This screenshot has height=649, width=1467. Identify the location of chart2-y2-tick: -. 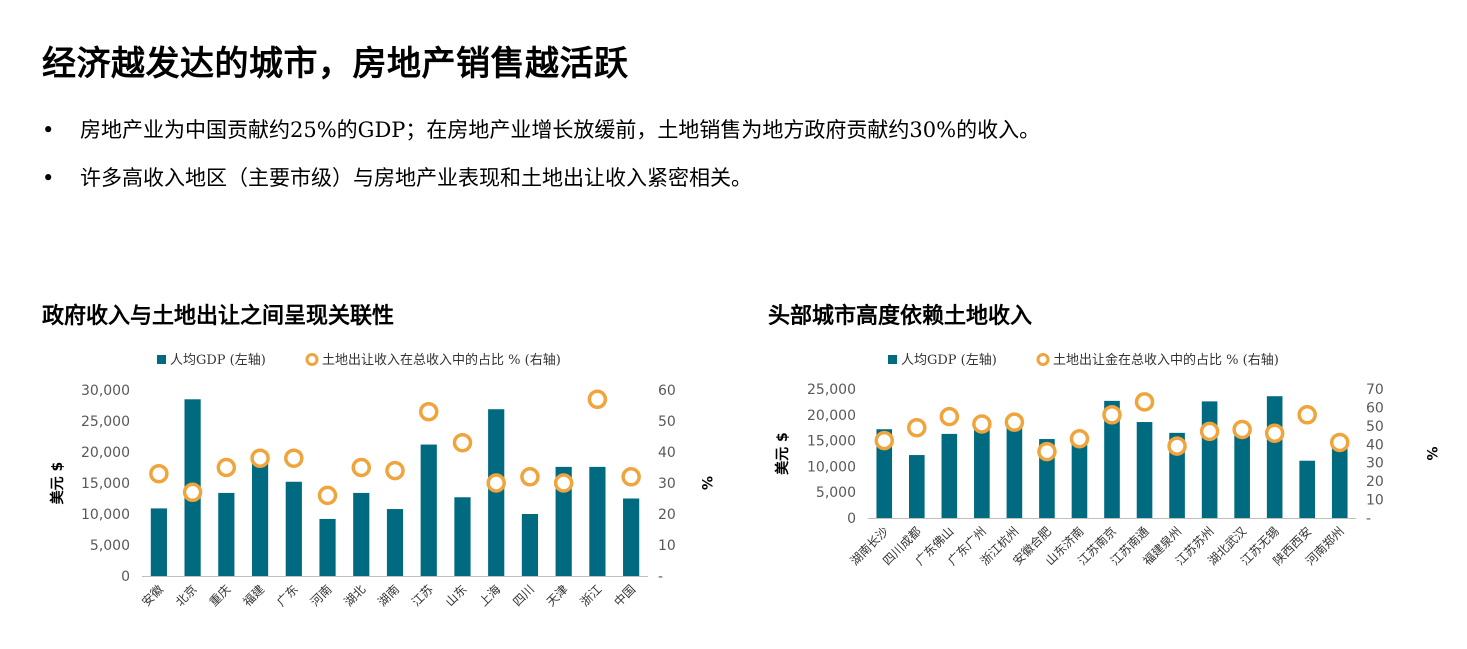
(1368, 519).